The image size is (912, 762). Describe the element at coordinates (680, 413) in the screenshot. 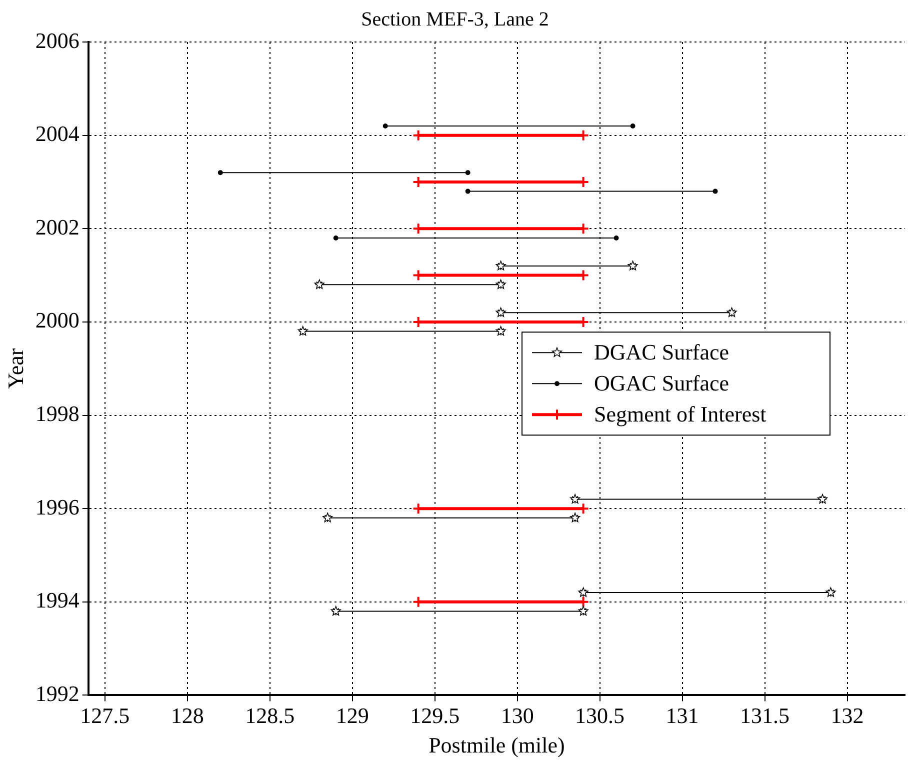

I see `legend-label: Segment of Interest` at that location.